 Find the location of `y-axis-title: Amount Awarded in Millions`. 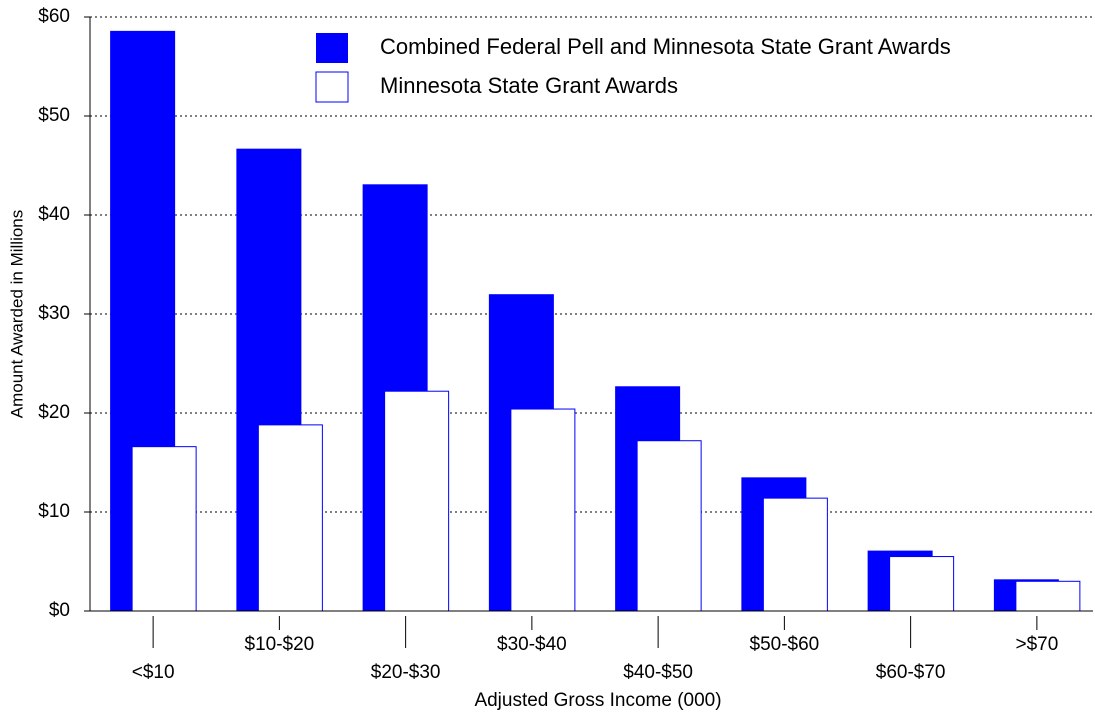

y-axis-title: Amount Awarded in Millions is located at coordinates (16, 314).